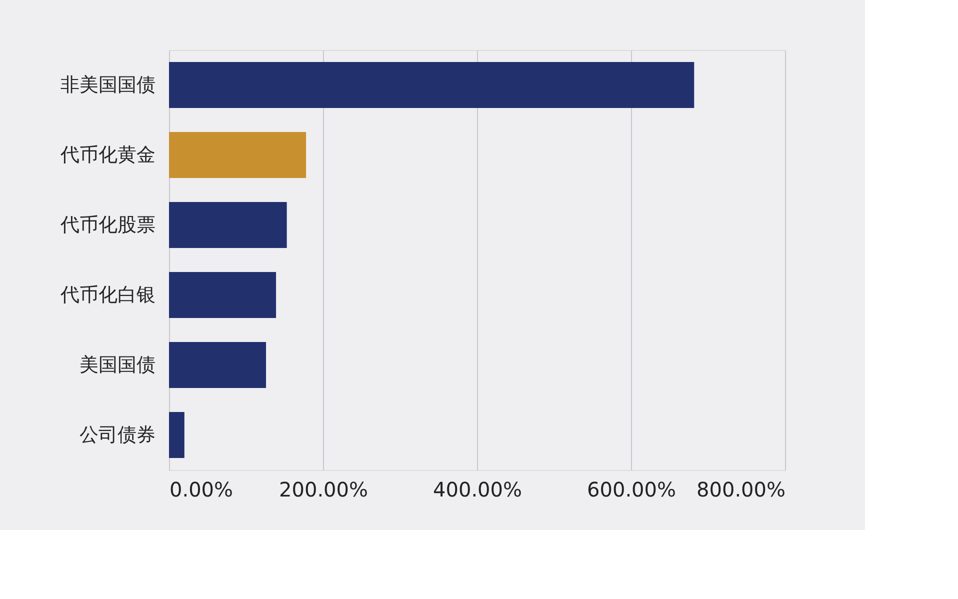 The image size is (958, 599). I want to click on x-tick-label: 600.00%, so click(631, 490).